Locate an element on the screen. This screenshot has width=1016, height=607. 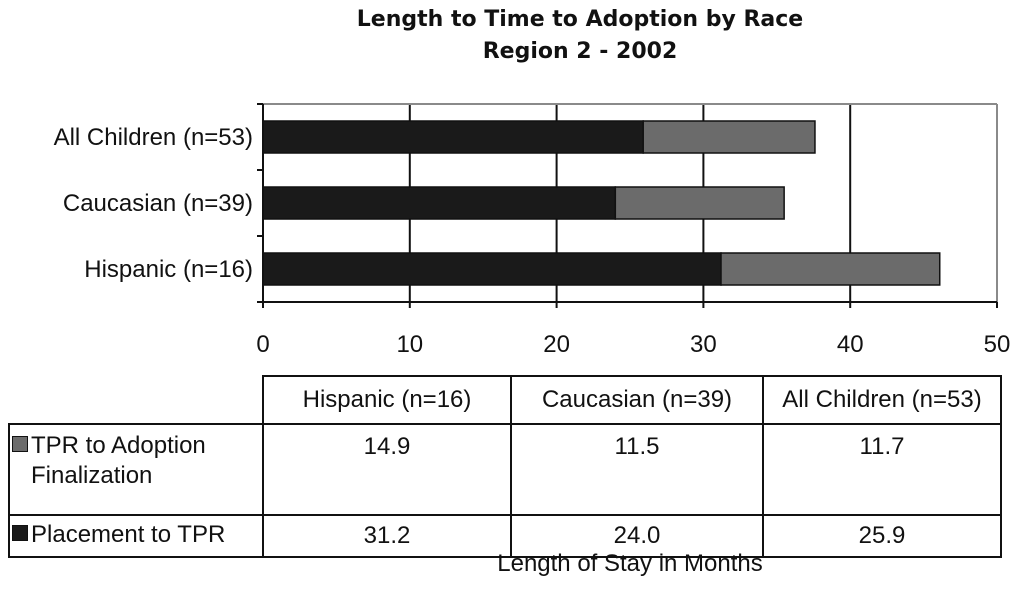
category-label: All Children (n=53) is located at coordinates (153, 137).